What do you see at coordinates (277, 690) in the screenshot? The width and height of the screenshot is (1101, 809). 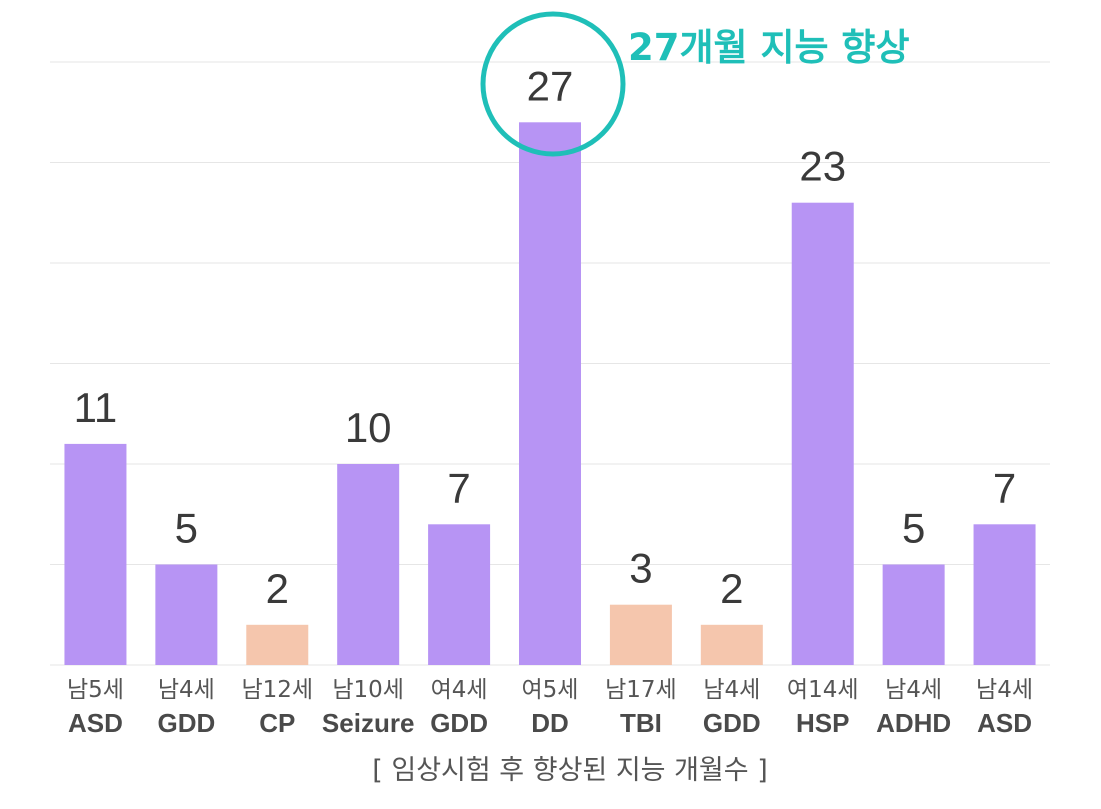 I see `tick-label-patient: 남12세` at bounding box center [277, 690].